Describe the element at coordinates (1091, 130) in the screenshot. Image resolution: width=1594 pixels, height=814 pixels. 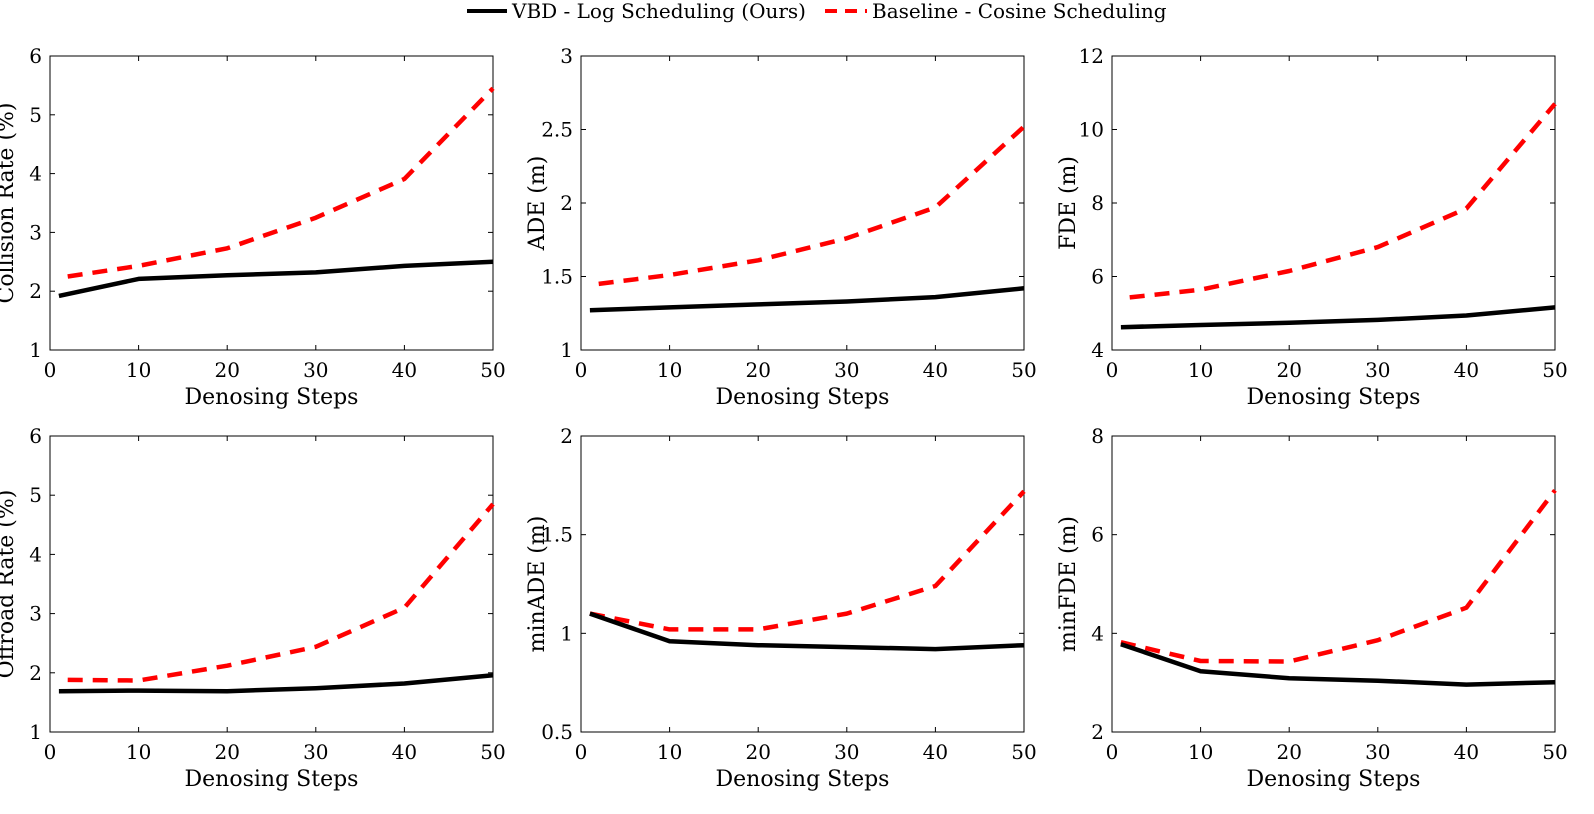
I see `y-tick-label: 10` at that location.